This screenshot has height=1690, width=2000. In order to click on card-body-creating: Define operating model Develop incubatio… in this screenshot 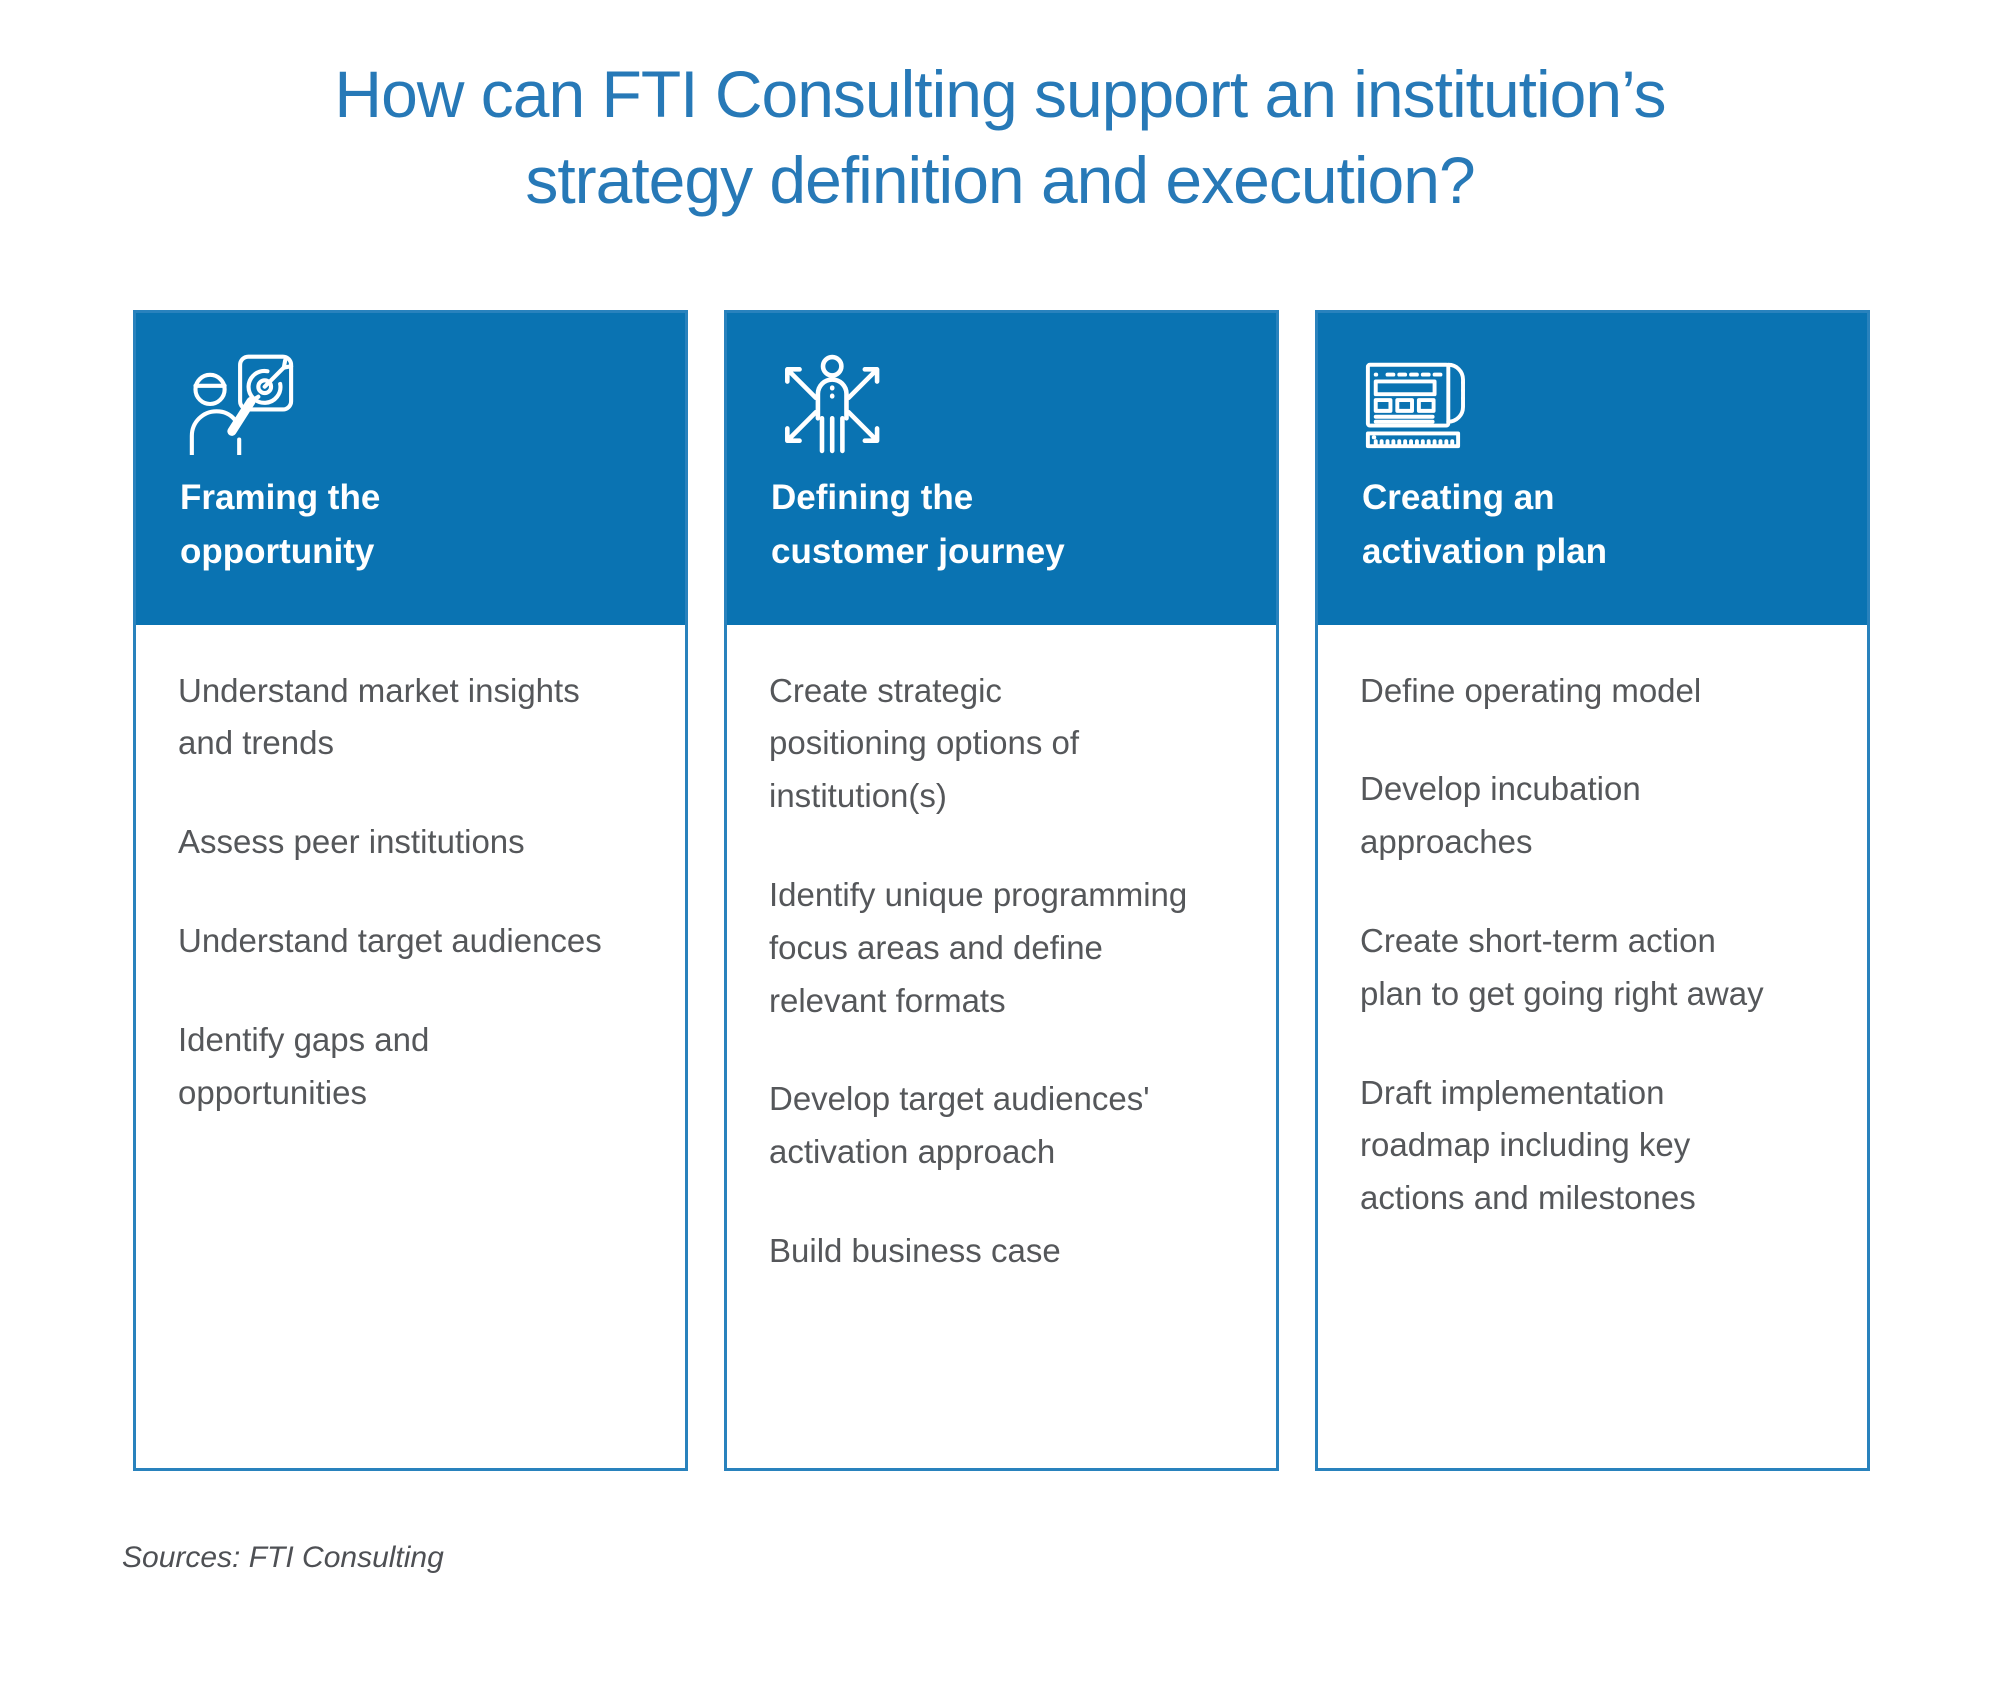, I will do `click(1592, 1046)`.